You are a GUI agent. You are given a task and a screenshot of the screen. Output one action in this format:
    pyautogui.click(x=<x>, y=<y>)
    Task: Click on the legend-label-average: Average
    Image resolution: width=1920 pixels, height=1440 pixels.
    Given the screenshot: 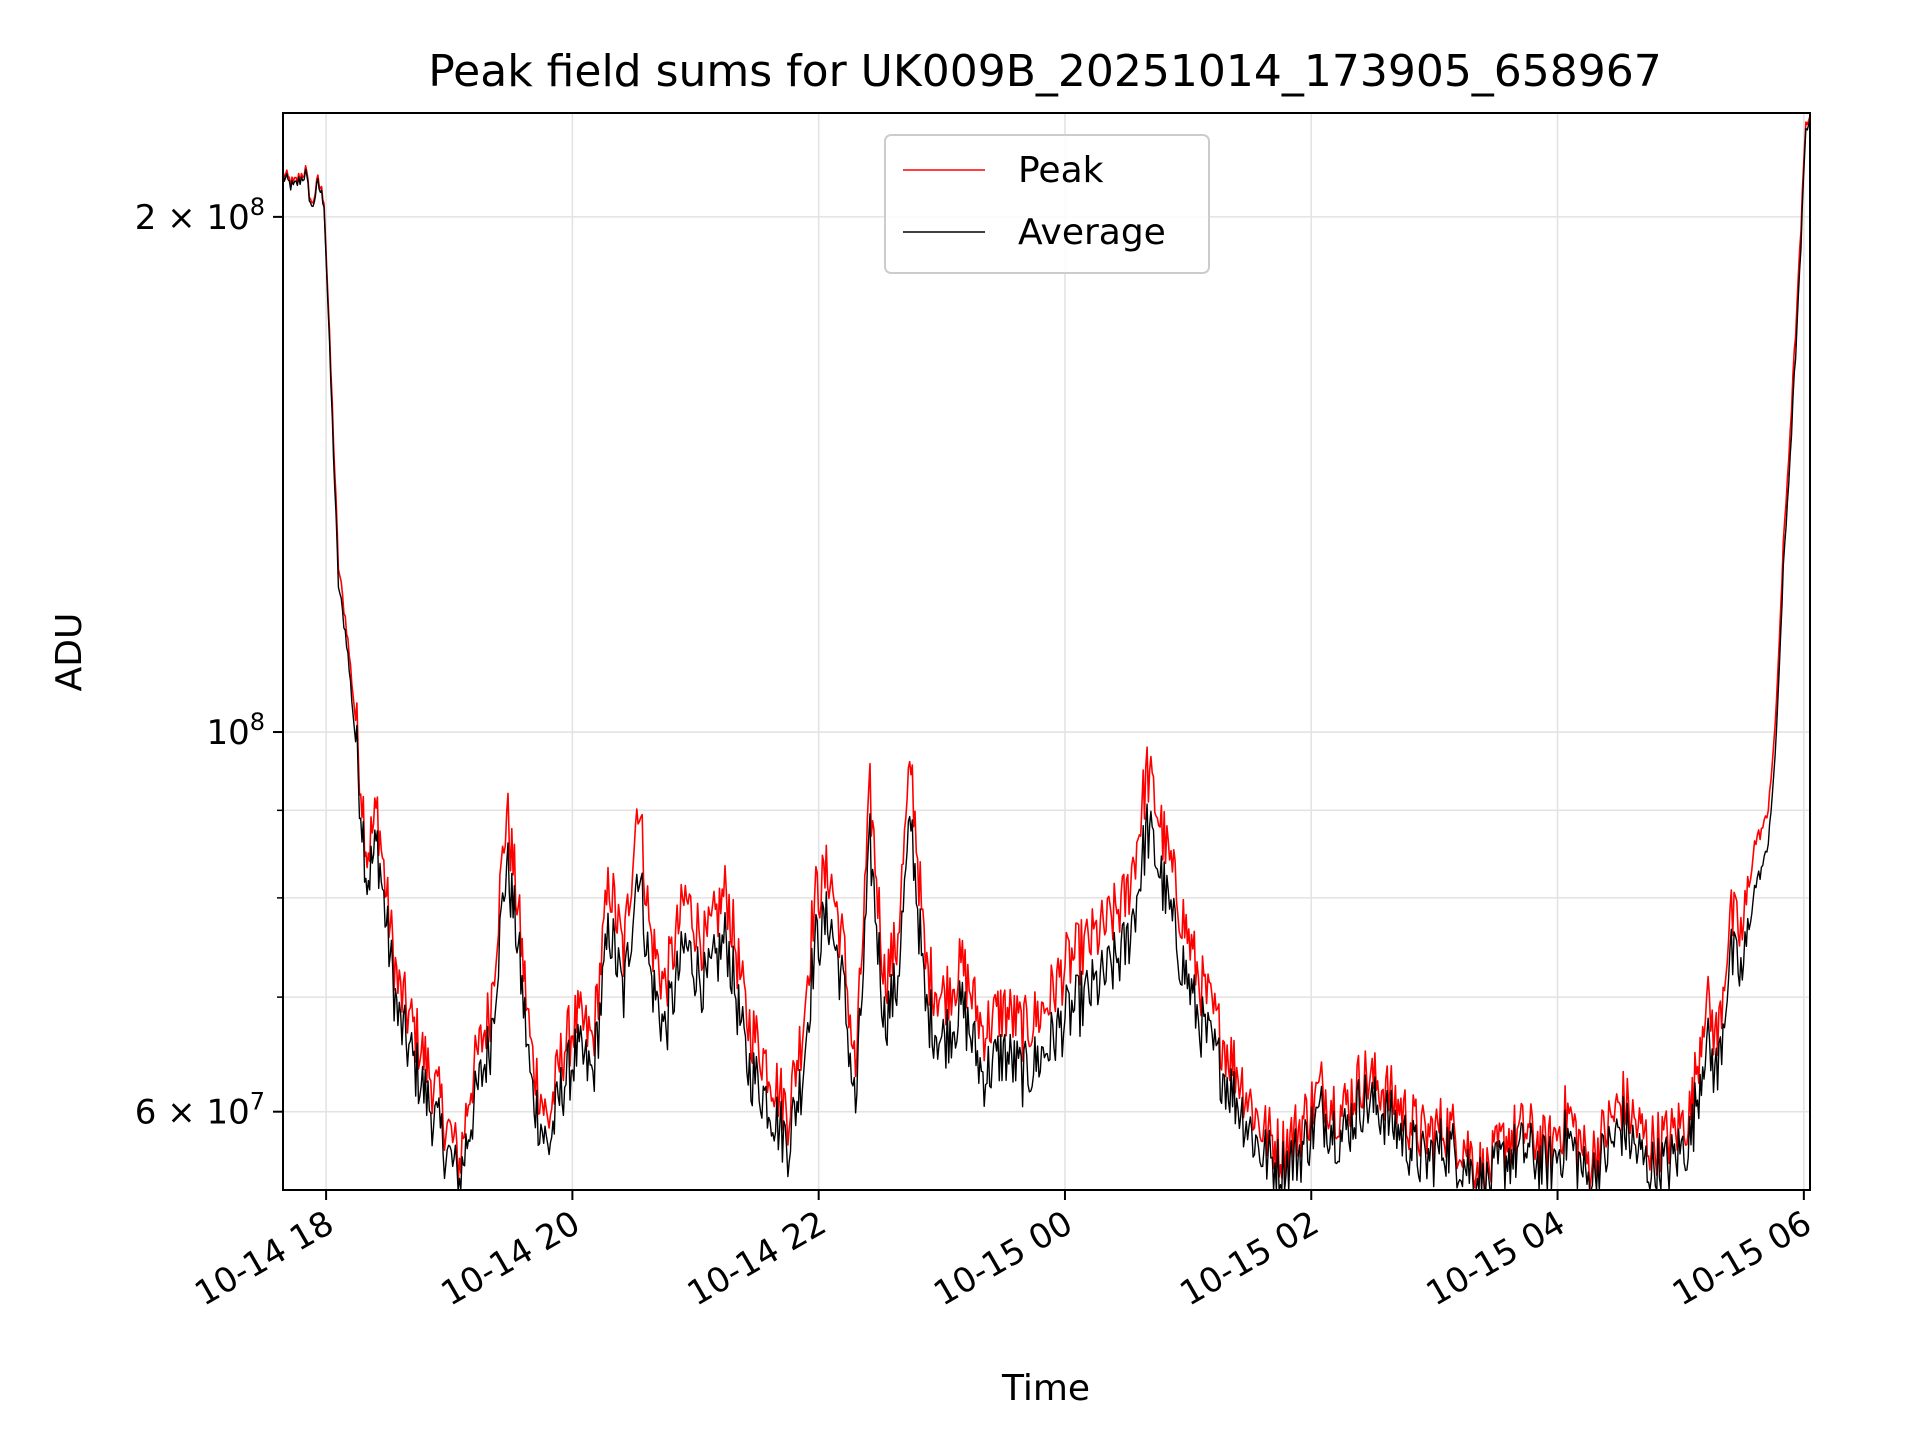 What is the action you would take?
    pyautogui.click(x=1092, y=232)
    